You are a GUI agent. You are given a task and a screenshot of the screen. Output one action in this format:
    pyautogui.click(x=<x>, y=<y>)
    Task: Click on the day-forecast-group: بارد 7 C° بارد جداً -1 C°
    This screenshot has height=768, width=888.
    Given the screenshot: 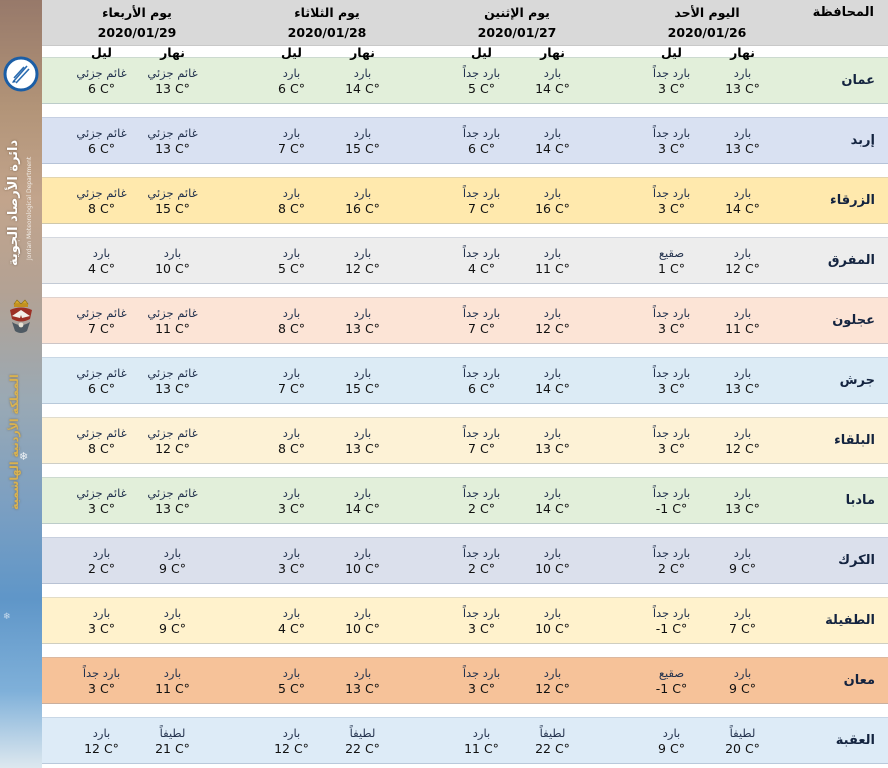 What is the action you would take?
    pyautogui.click(x=707, y=620)
    